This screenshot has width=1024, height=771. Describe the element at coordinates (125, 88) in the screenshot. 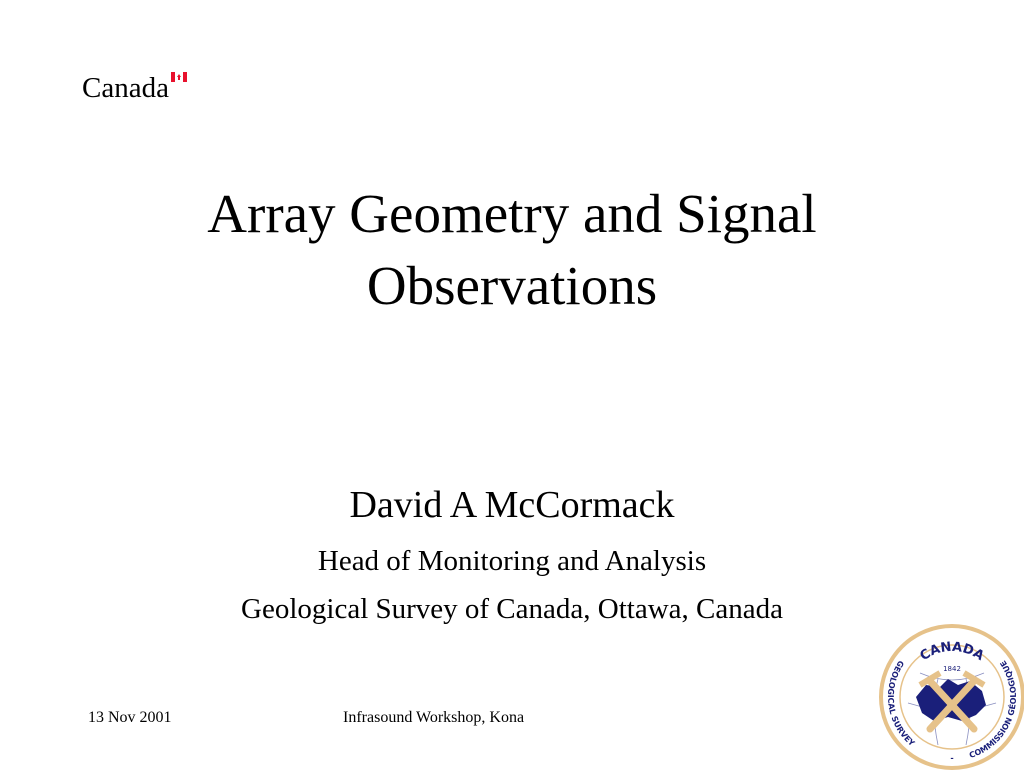

I see `wordmark-text: Canada` at that location.